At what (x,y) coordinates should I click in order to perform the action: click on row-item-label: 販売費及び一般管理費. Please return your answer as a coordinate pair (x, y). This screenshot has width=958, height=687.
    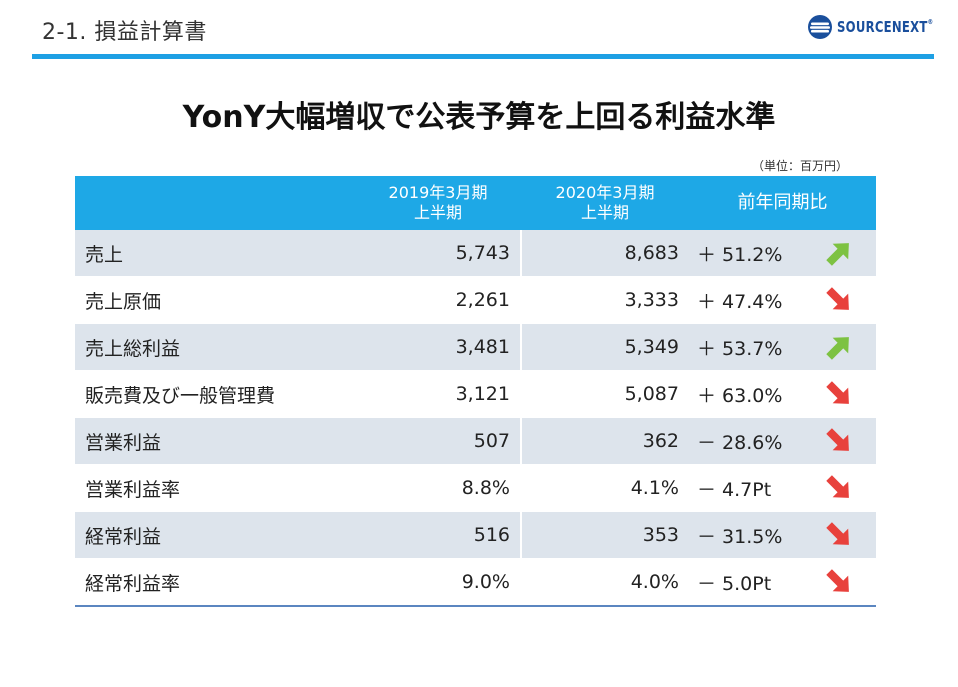
    Looking at the image, I should click on (215, 394).